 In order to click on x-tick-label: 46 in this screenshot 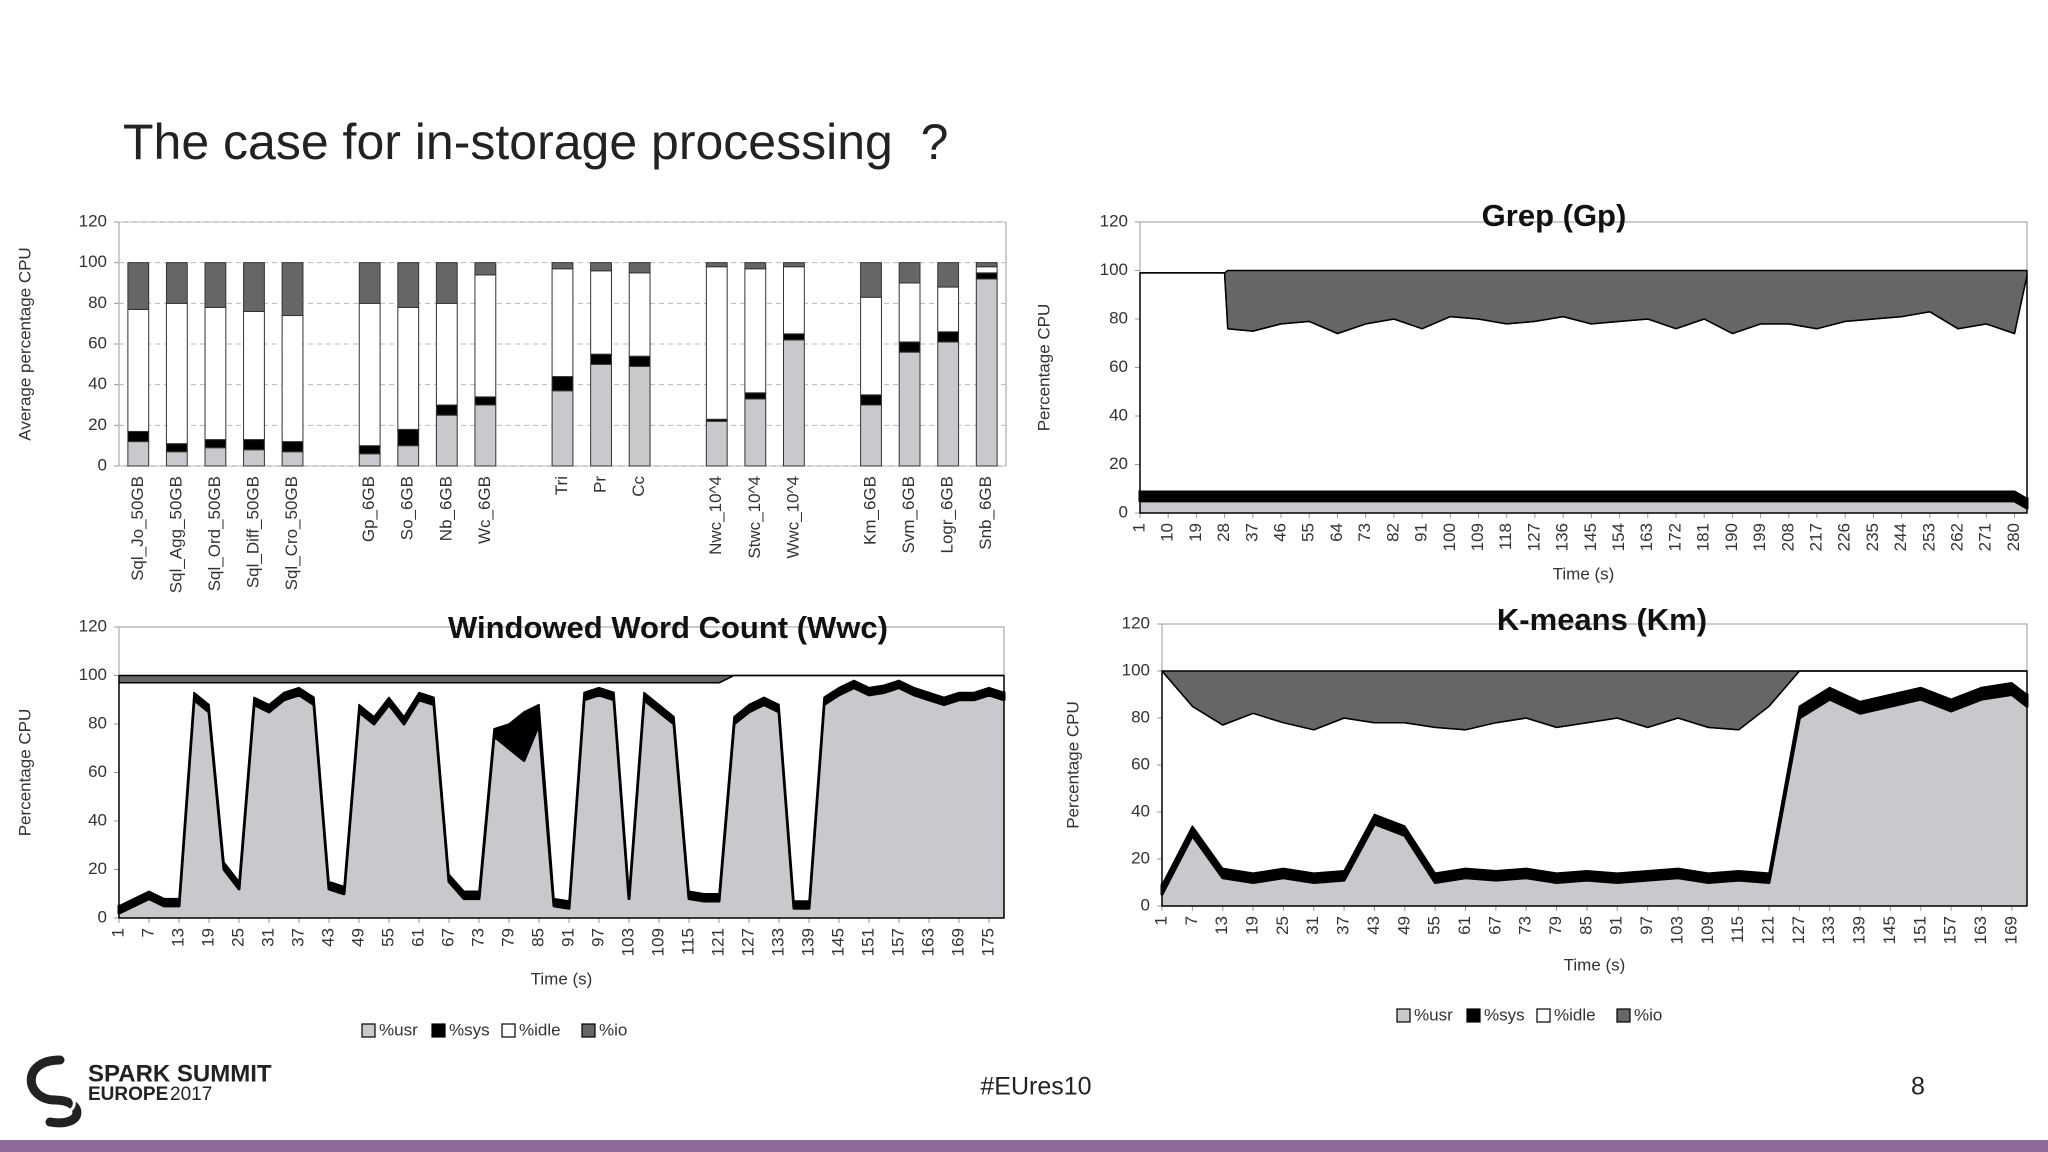, I will do `click(1280, 532)`.